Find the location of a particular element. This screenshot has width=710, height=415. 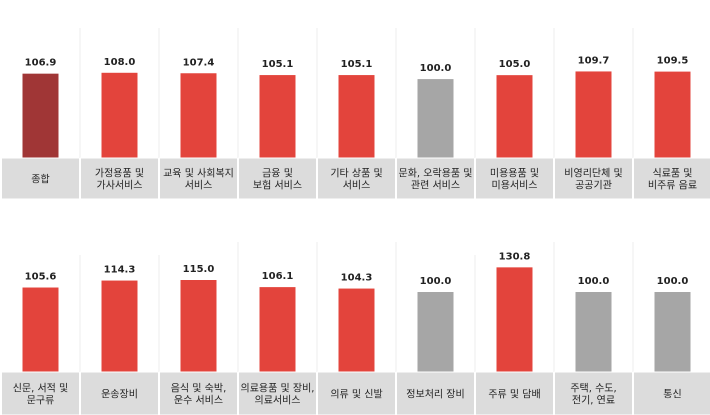

value-label: 105.0 is located at coordinates (515, 64).